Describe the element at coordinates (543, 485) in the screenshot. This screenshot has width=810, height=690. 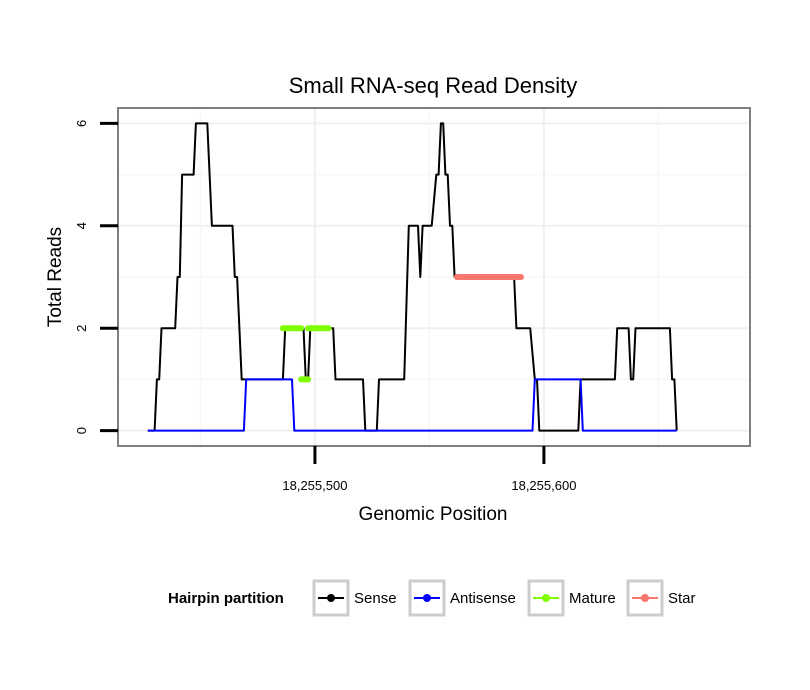
I see `x-tick-label: 18,255,600` at that location.